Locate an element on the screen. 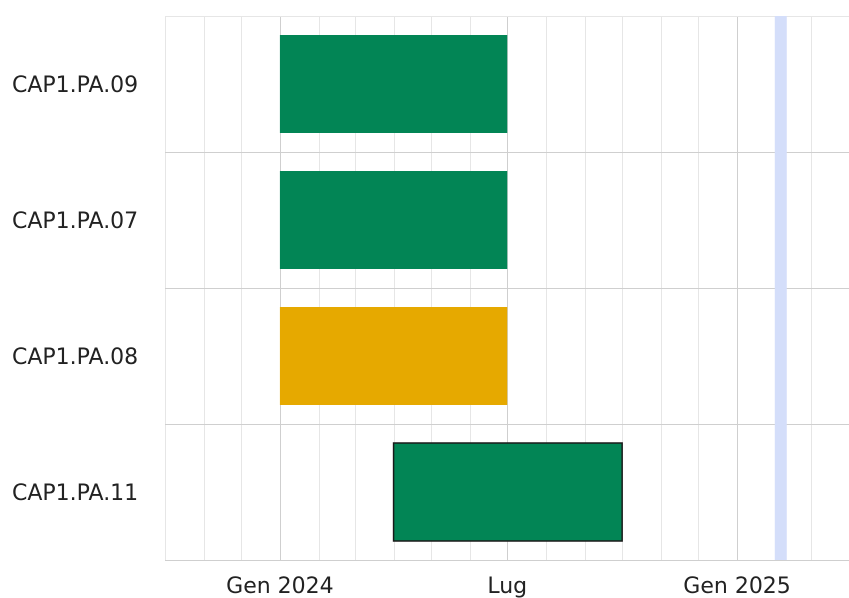 The width and height of the screenshot is (849, 598). today-marker-layer is located at coordinates (780, 288).